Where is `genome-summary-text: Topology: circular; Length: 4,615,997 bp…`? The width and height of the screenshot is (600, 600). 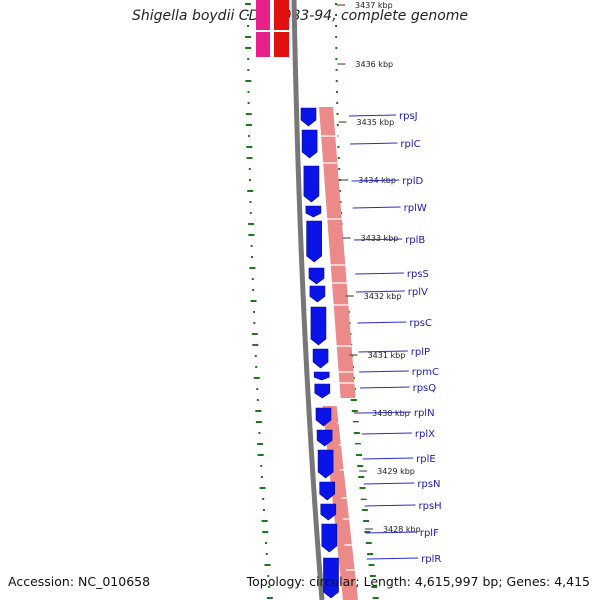 genome-summary-text: Topology: circular; Length: 4,615,997 bp… is located at coordinates (418, 581).